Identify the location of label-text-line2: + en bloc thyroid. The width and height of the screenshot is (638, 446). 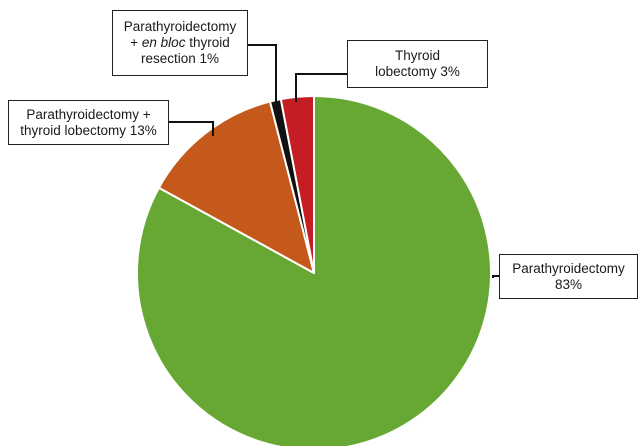
(180, 43).